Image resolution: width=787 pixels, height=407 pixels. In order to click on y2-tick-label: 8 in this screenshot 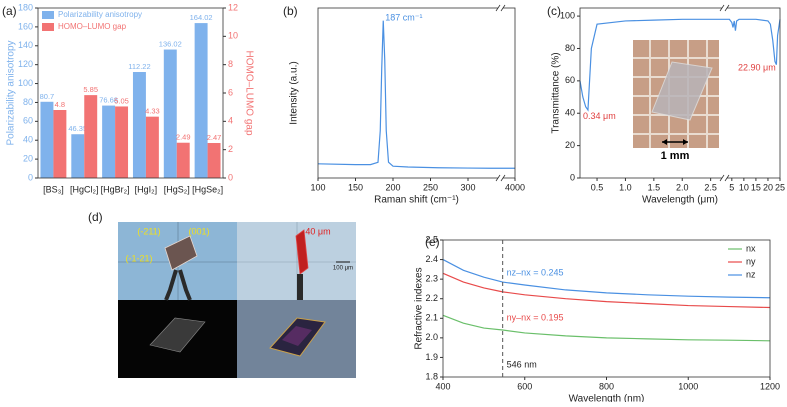, I will do `click(230, 64)`.